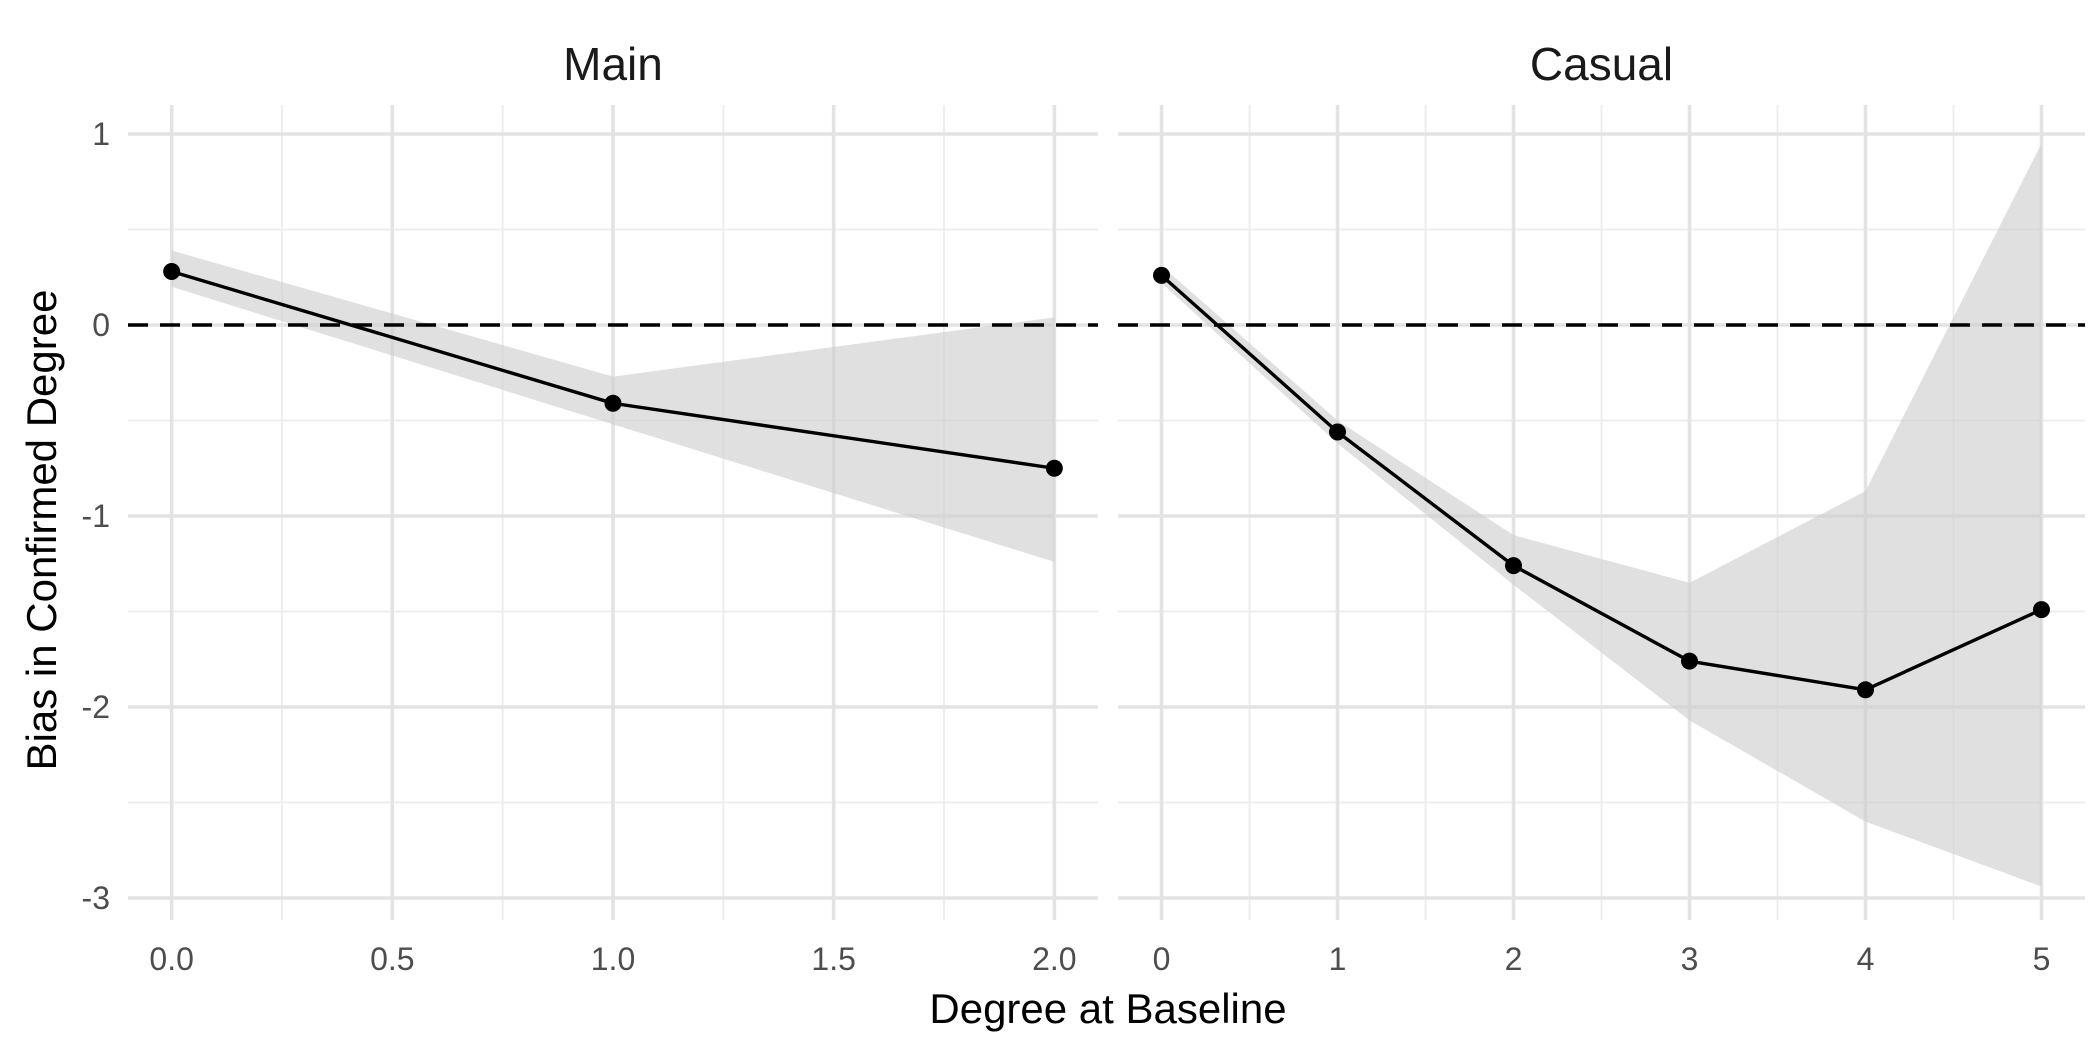  Describe the element at coordinates (1514, 959) in the screenshot. I see `x-tick-label-casual: 2` at that location.